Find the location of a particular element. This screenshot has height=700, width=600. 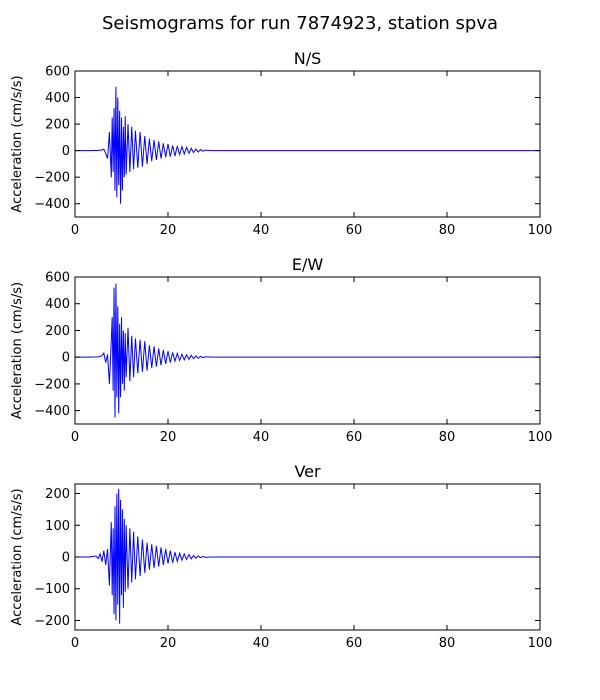

subplot-title: E/W is located at coordinates (308, 264).